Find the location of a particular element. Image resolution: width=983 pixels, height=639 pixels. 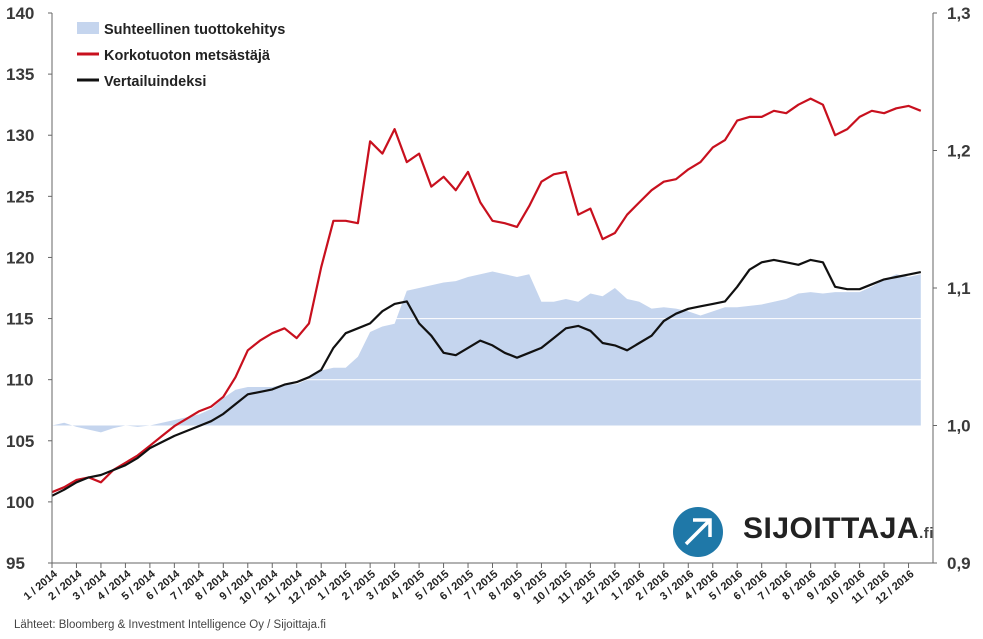

legend-label: Korkotuoton metsästäjä is located at coordinates (187, 56).